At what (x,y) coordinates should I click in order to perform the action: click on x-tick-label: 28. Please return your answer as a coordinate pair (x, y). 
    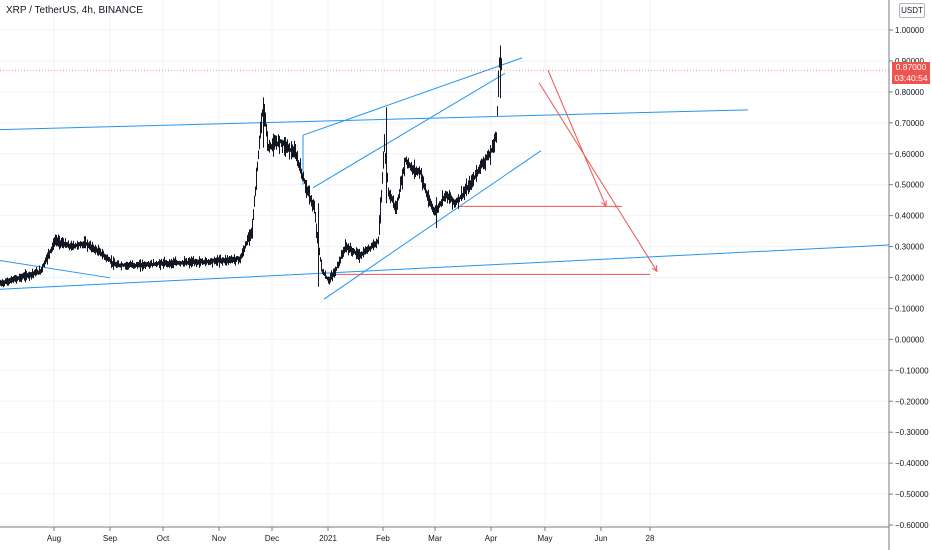
    Looking at the image, I should click on (650, 538).